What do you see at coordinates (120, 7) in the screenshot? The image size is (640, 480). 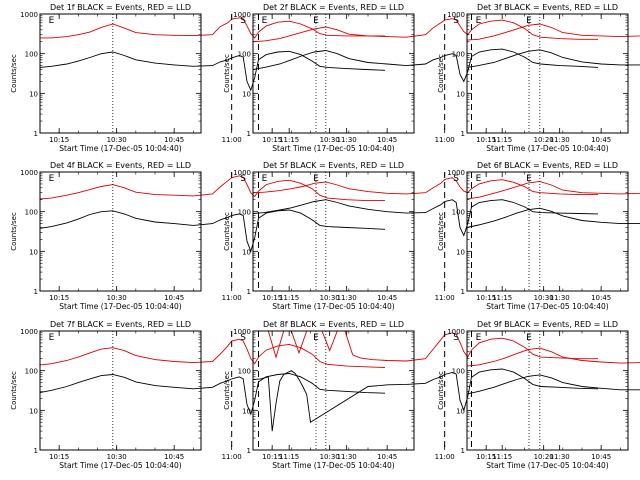 I see `panel-title: Det 1f BLACK = Events, RED = LLD` at bounding box center [120, 7].